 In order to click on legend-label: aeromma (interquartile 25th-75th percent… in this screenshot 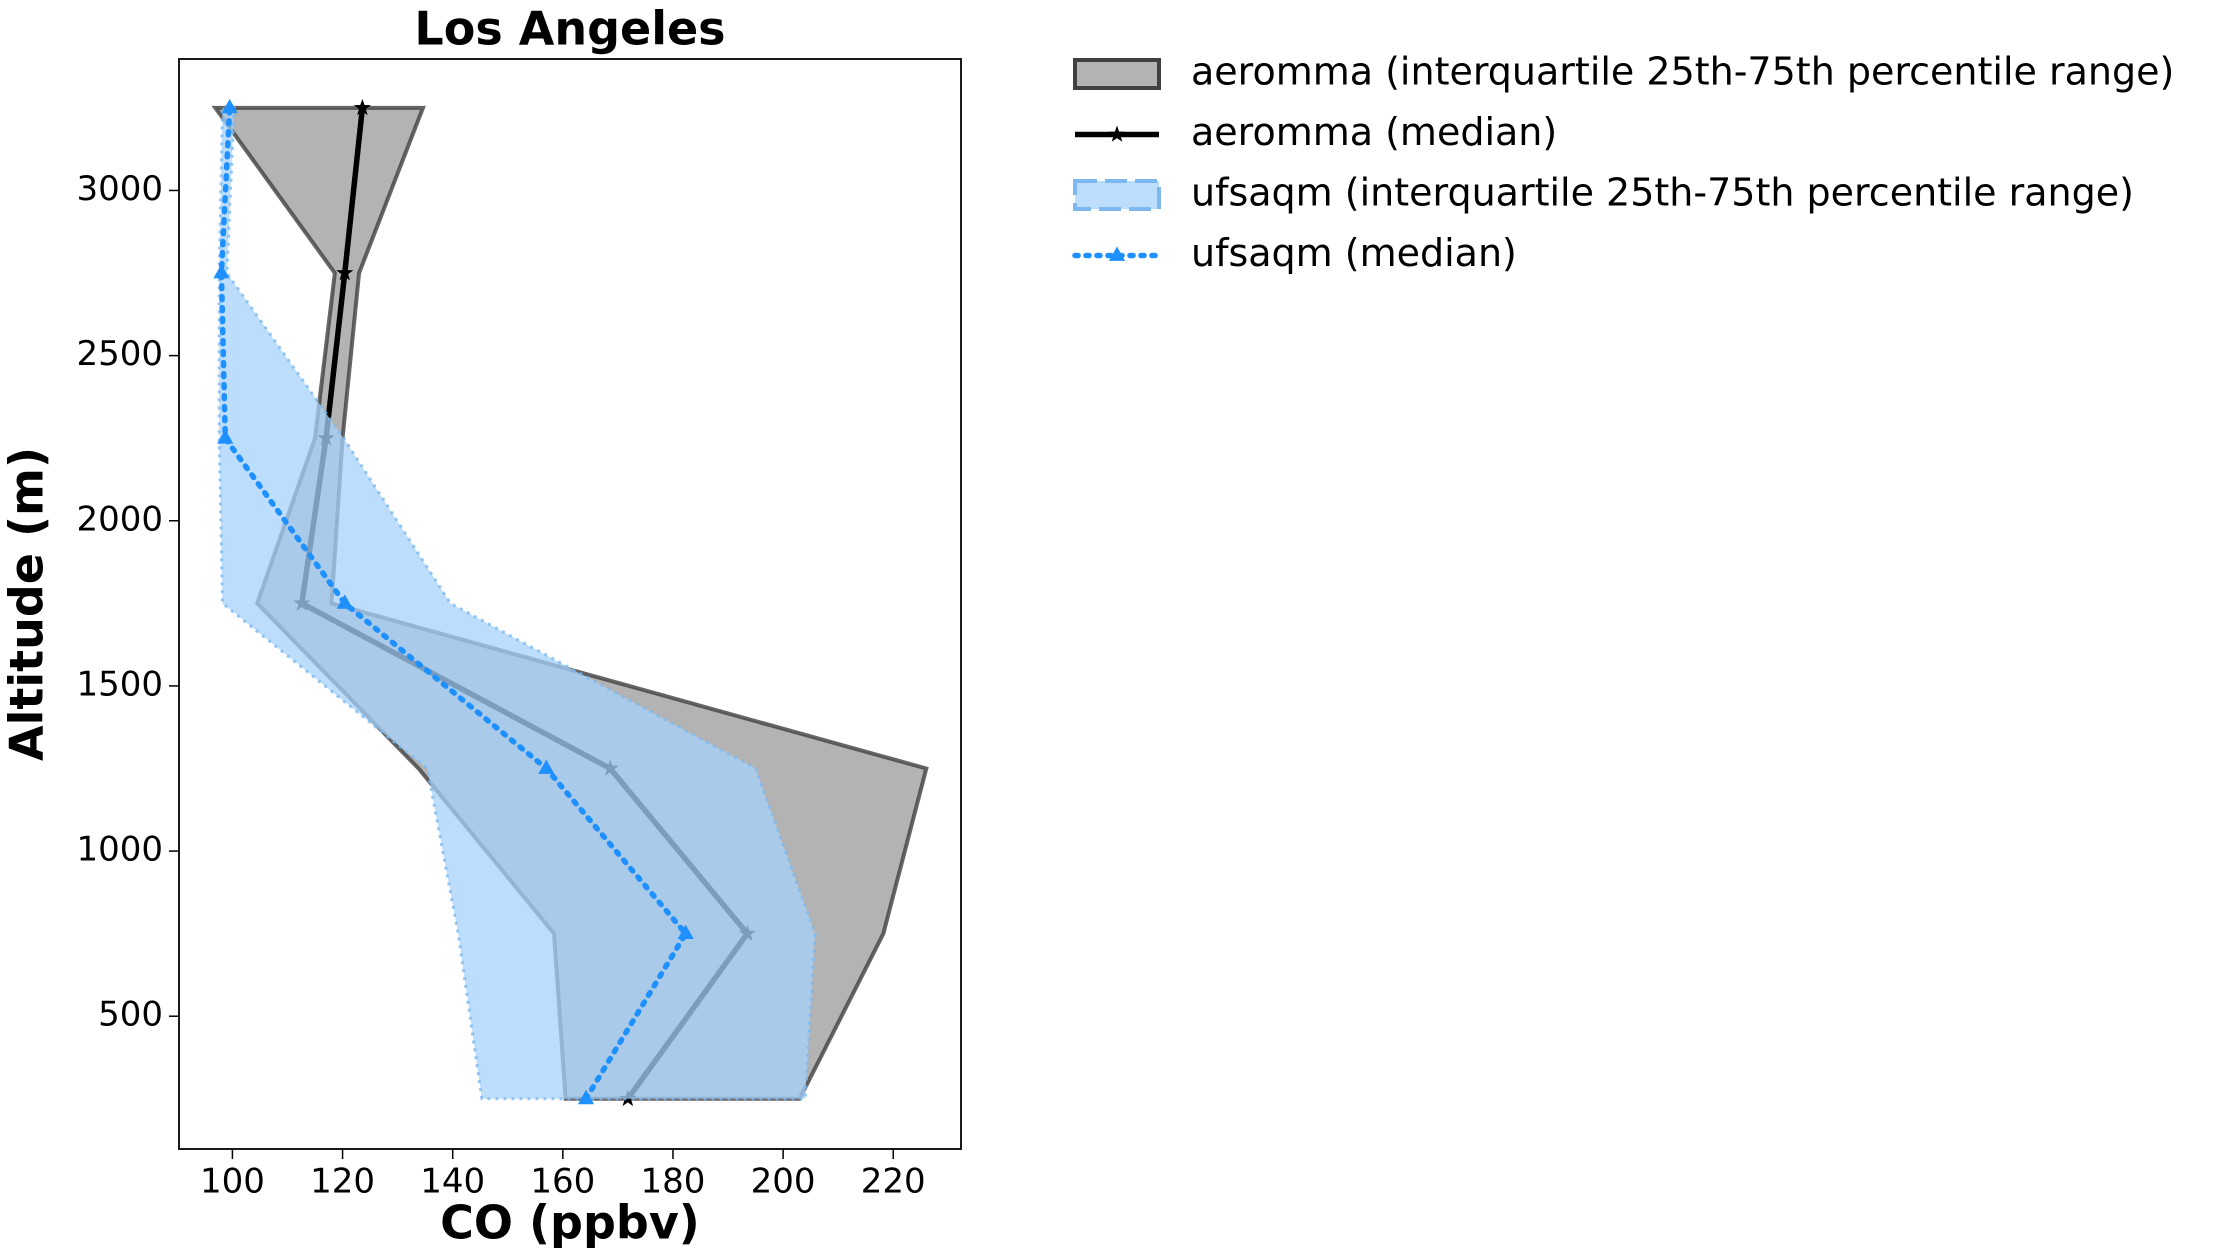, I will do `click(1682, 72)`.